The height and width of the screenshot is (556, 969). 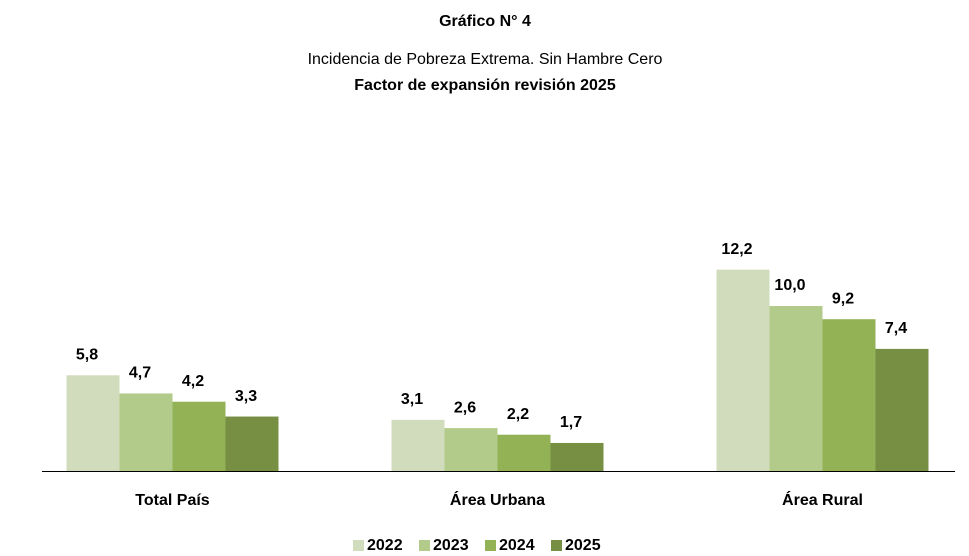 I want to click on legend-label: 2024, so click(x=517, y=545).